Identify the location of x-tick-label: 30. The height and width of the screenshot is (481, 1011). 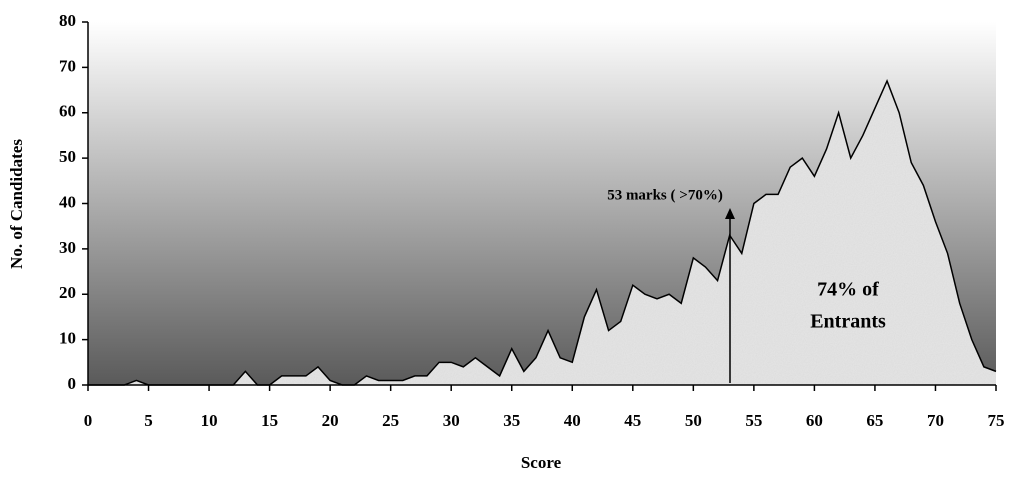
(451, 420).